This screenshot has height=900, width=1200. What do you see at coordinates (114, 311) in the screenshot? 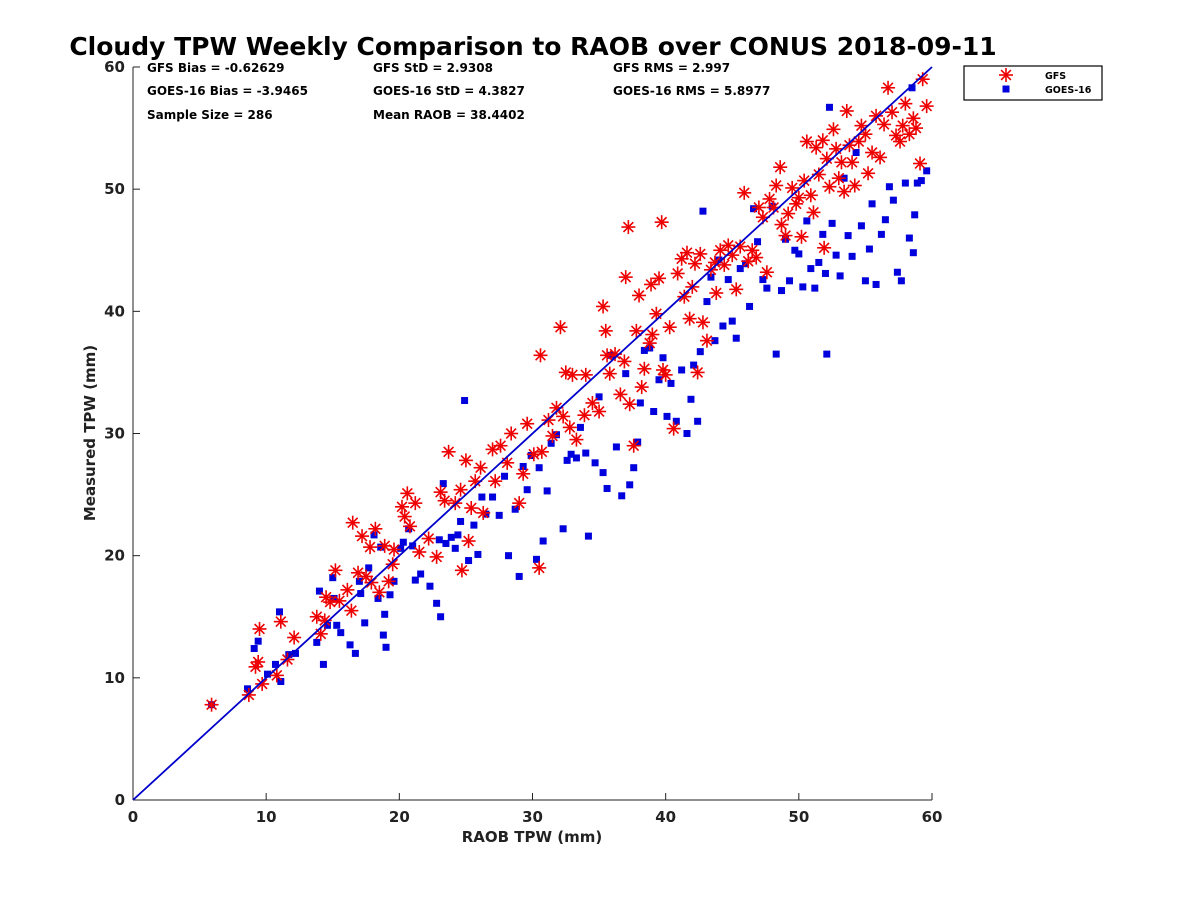
I see `y-tick-label: 40` at bounding box center [114, 311].